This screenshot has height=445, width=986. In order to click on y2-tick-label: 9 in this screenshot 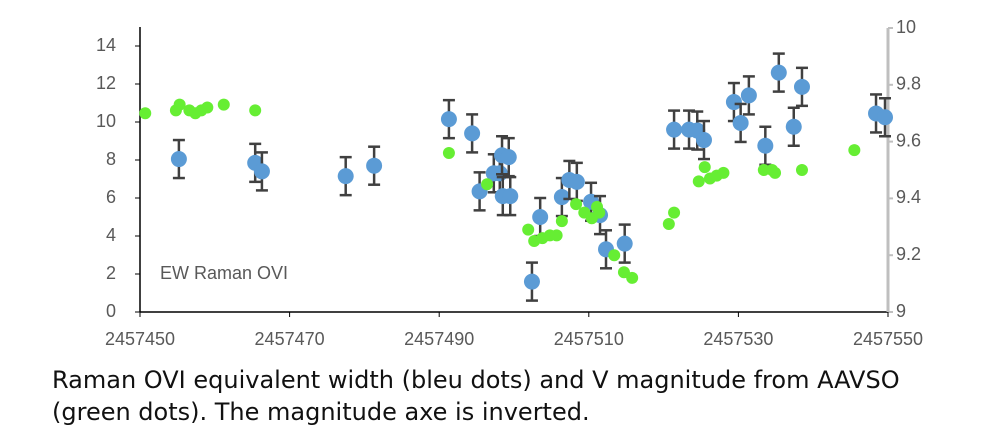, I will do `click(901, 311)`.